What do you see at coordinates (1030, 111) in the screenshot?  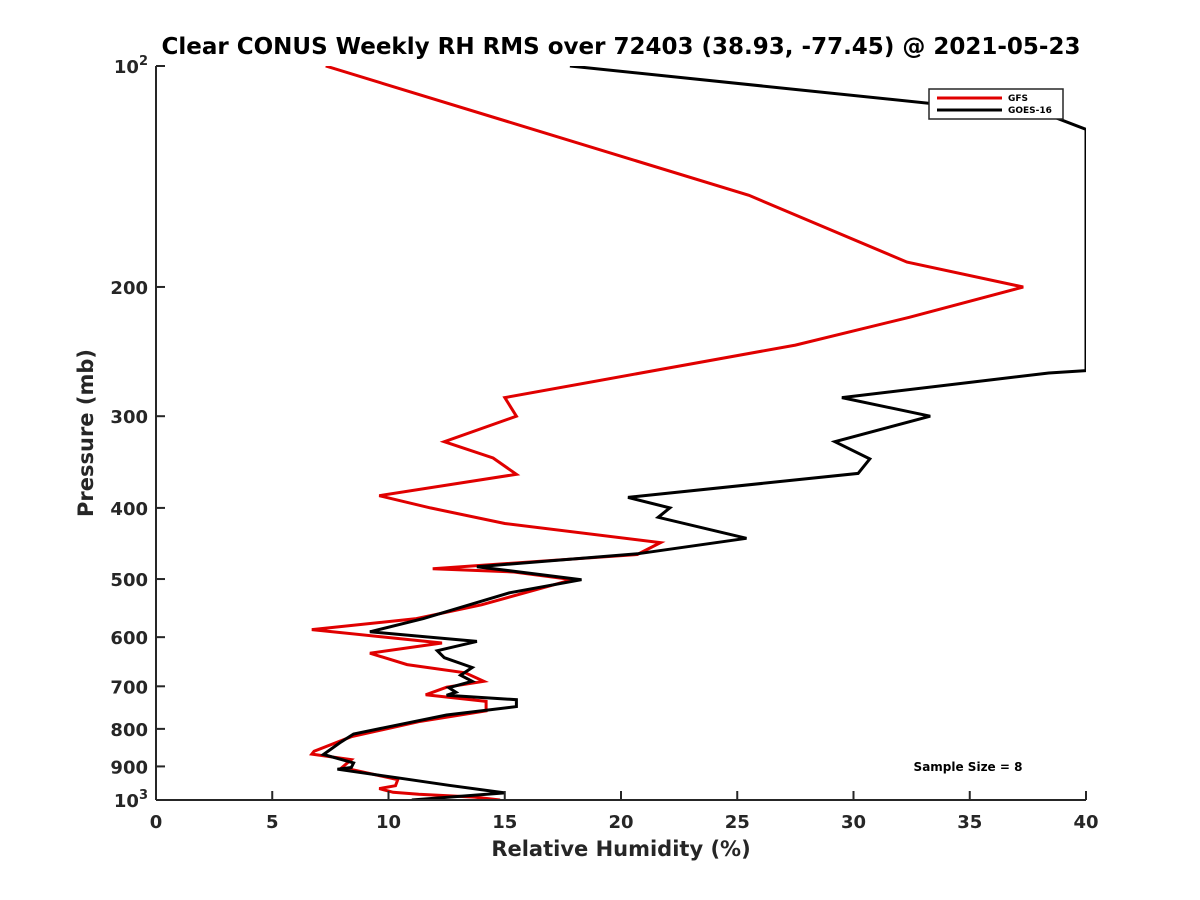 I see `legend-label: GOES-16` at bounding box center [1030, 111].